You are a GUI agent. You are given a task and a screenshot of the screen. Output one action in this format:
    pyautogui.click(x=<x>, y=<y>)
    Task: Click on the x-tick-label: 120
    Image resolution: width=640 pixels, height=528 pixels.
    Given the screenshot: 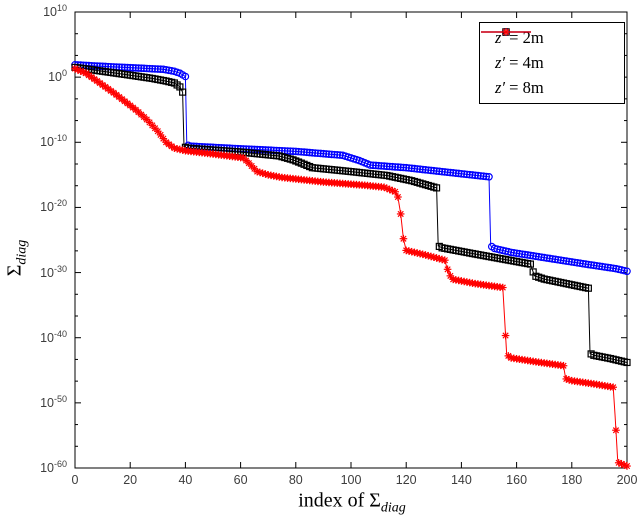 What is the action you would take?
    pyautogui.click(x=406, y=480)
    